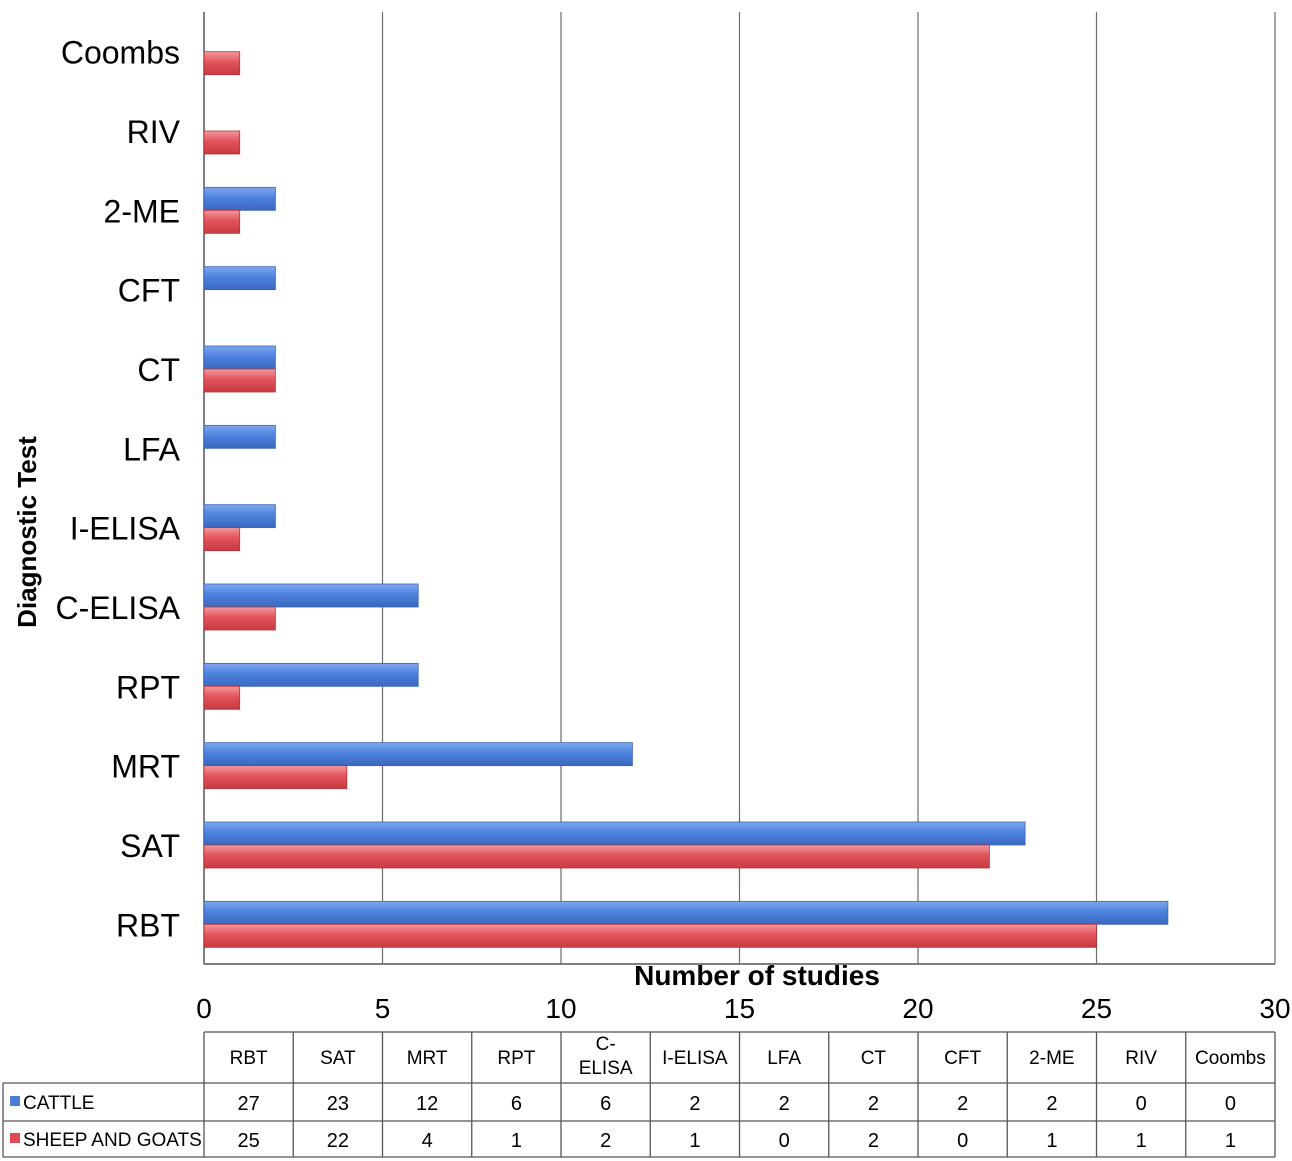 The image size is (1292, 1161). Describe the element at coordinates (383, 1008) in the screenshot. I see `x-tick-label: 5` at that location.